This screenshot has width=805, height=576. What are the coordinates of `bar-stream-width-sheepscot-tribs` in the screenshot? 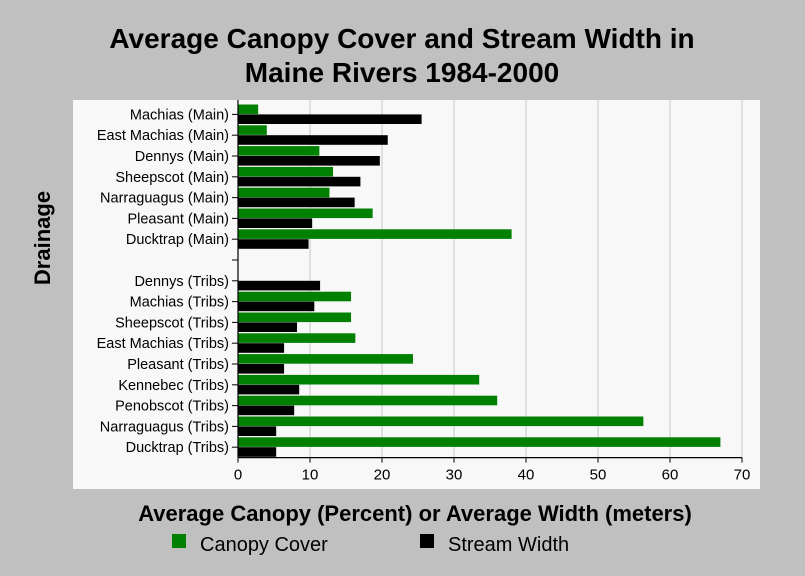 It's located at (268, 327).